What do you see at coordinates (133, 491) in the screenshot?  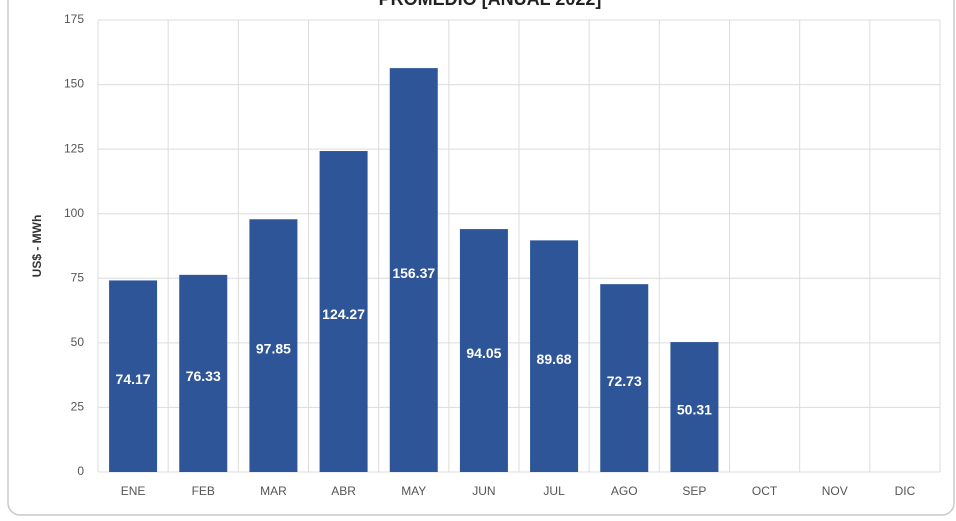 I see `x-tick-label: ENE` at bounding box center [133, 491].